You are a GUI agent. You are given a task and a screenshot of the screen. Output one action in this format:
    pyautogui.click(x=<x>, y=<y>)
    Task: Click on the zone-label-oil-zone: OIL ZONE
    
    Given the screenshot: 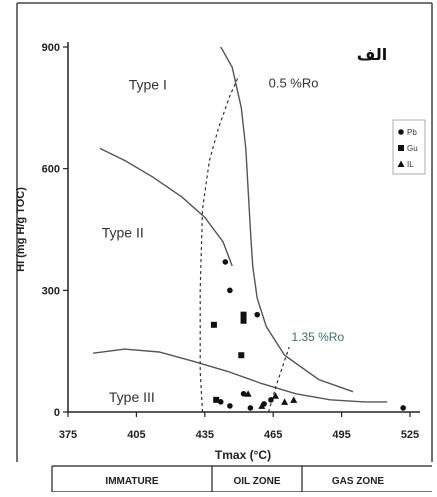 What is the action you would take?
    pyautogui.click(x=256, y=481)
    